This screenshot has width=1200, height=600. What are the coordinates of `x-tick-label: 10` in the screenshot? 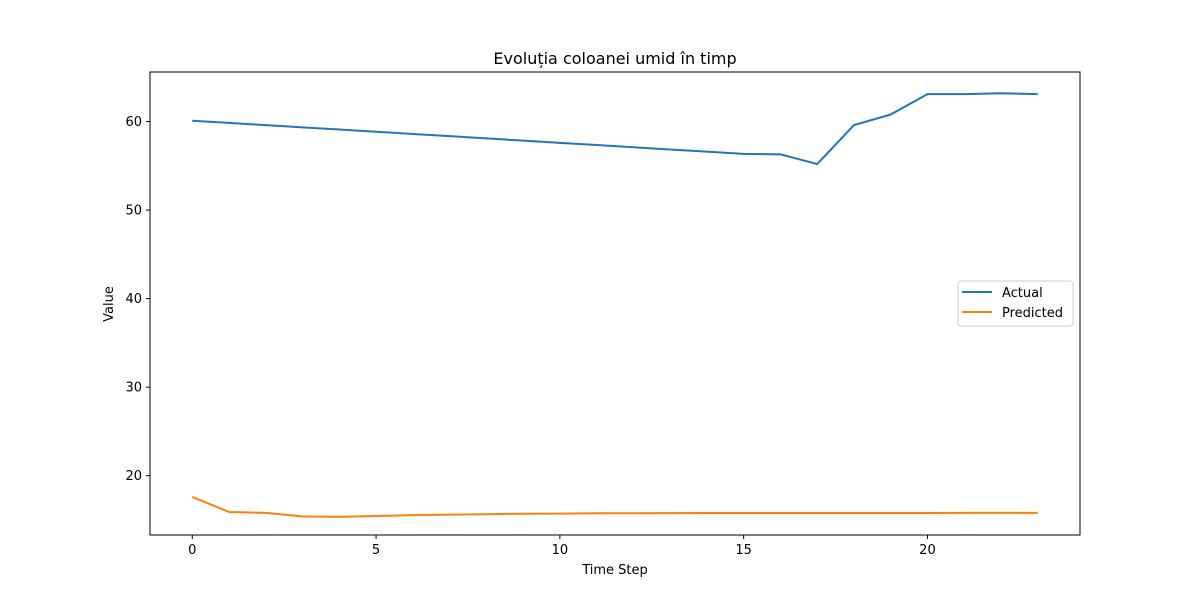 It's located at (560, 550).